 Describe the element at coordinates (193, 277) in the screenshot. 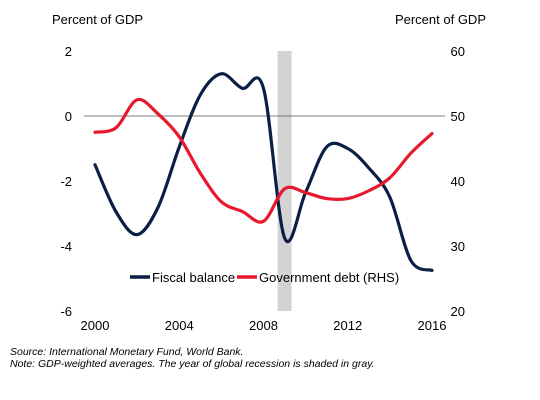

I see `legend-label-fiscal-balance: Fiscal balance` at that location.